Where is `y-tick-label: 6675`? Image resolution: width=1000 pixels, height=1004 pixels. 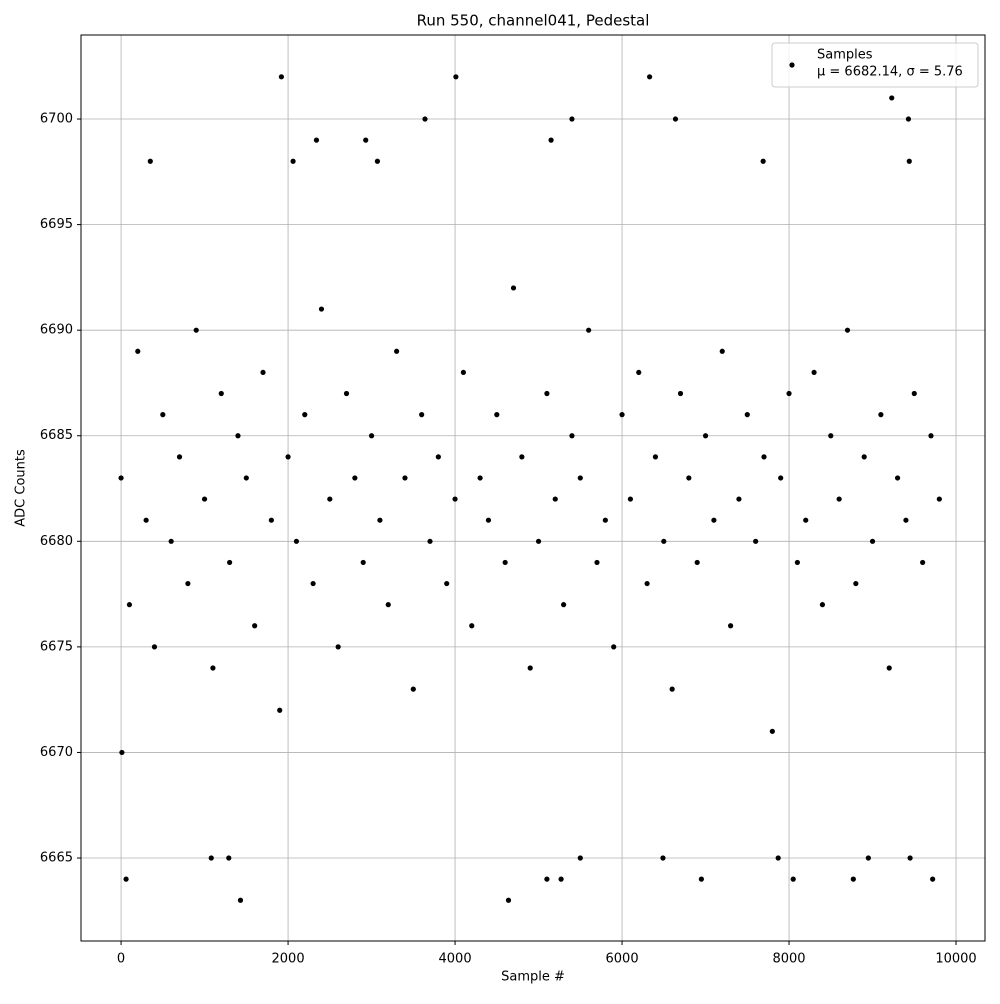 y-tick-label: 6675 is located at coordinates (56, 646).